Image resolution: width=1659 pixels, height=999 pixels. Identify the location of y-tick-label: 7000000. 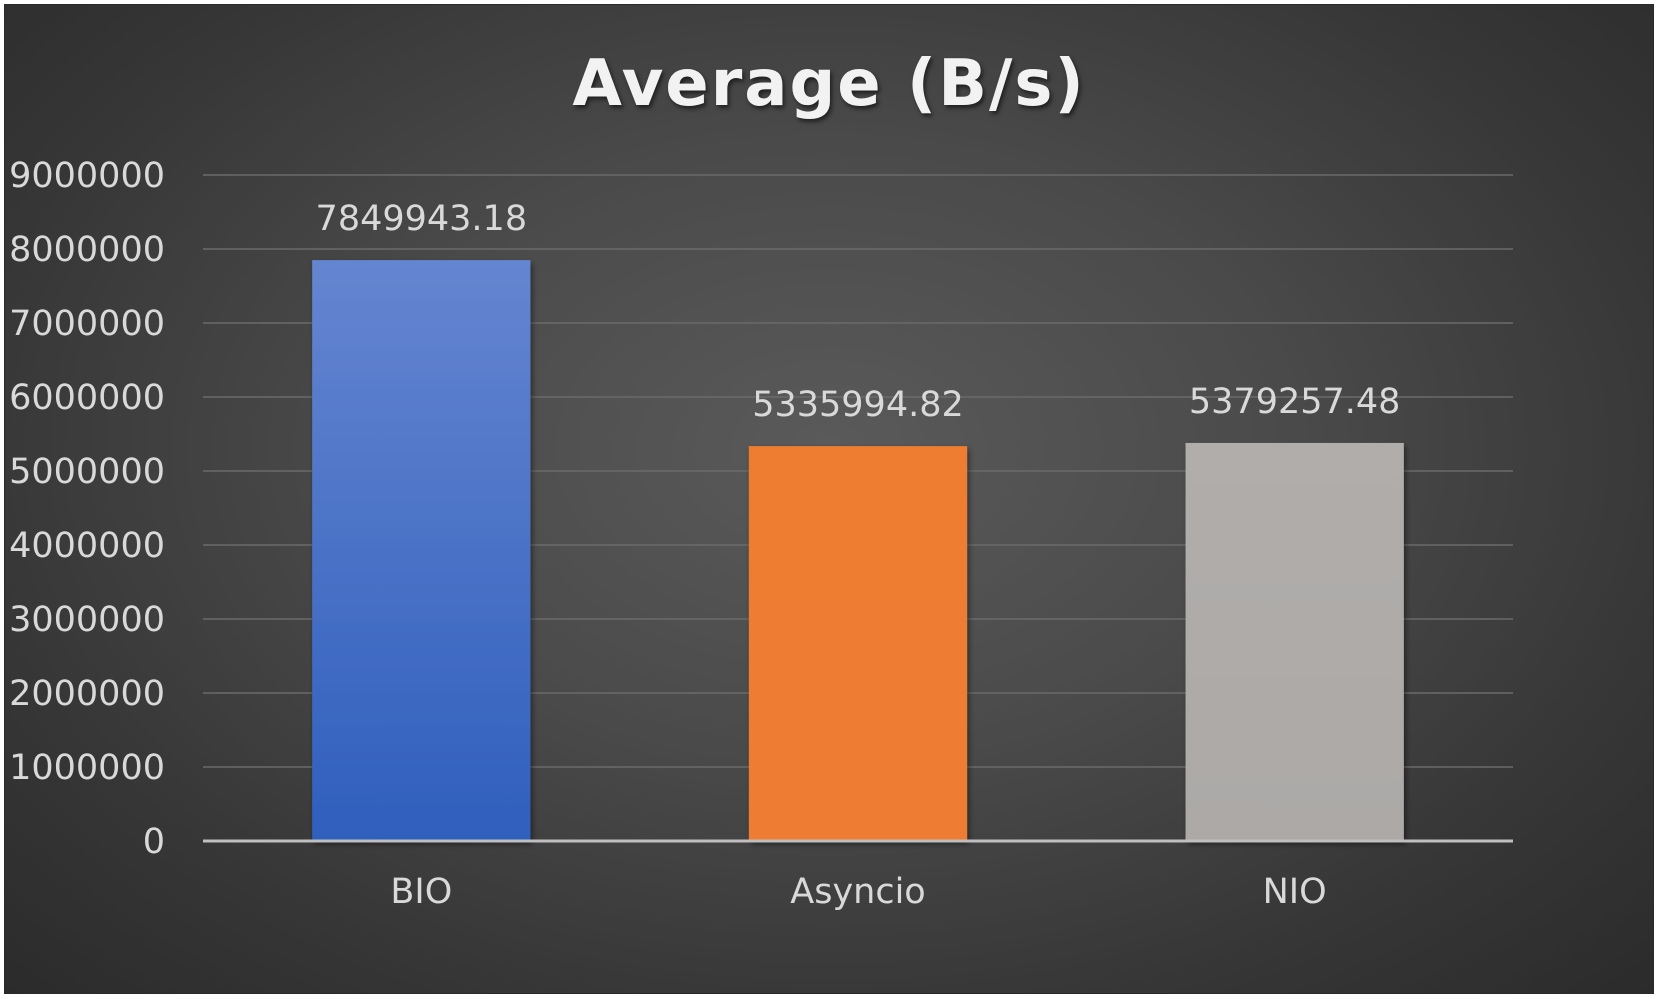
(87, 324).